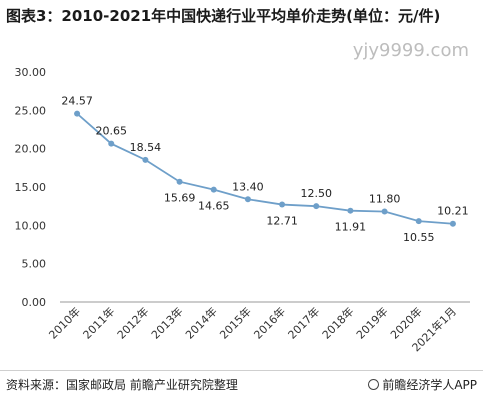  I want to click on data-label: 24.57, so click(77, 101).